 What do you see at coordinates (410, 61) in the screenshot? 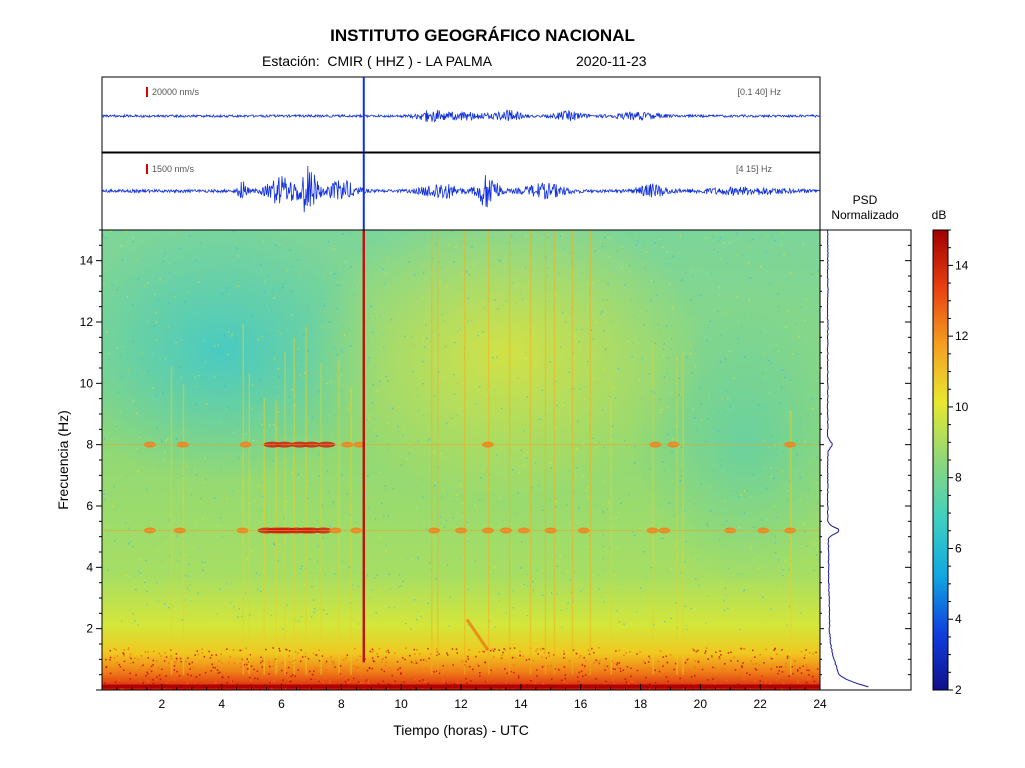
I see `station-value: CMIR ( HHZ ) - LA PALMA` at bounding box center [410, 61].